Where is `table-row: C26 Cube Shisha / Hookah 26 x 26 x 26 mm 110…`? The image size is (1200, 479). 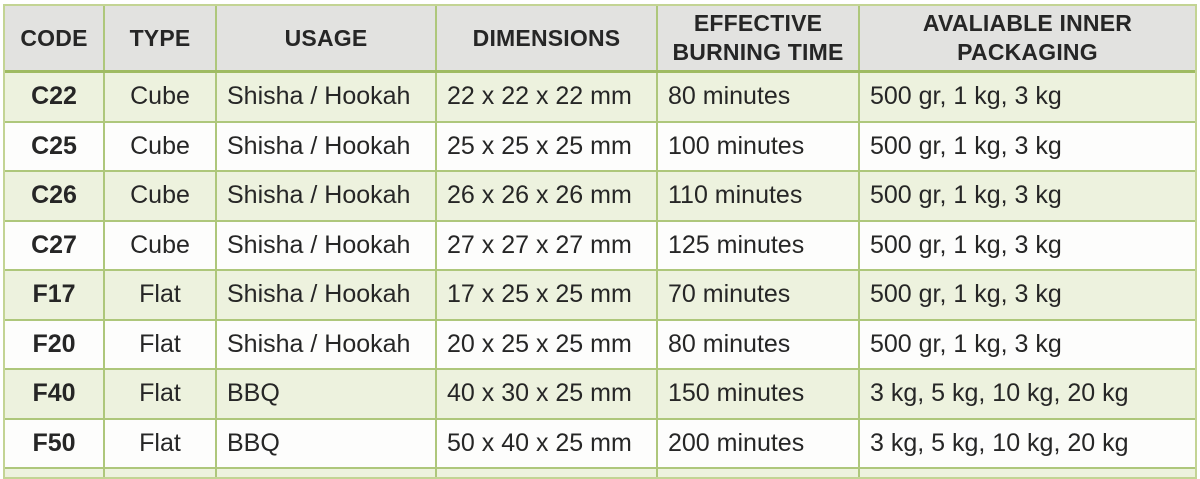 table-row: C26 Cube Shisha / Hookah 26 x 26 x 26 mm 110… is located at coordinates (600, 197).